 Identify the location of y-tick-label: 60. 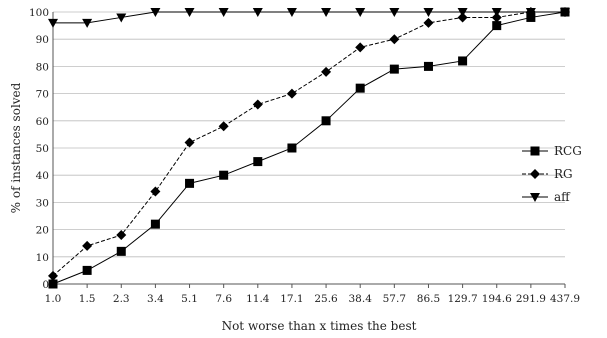
(42, 122).